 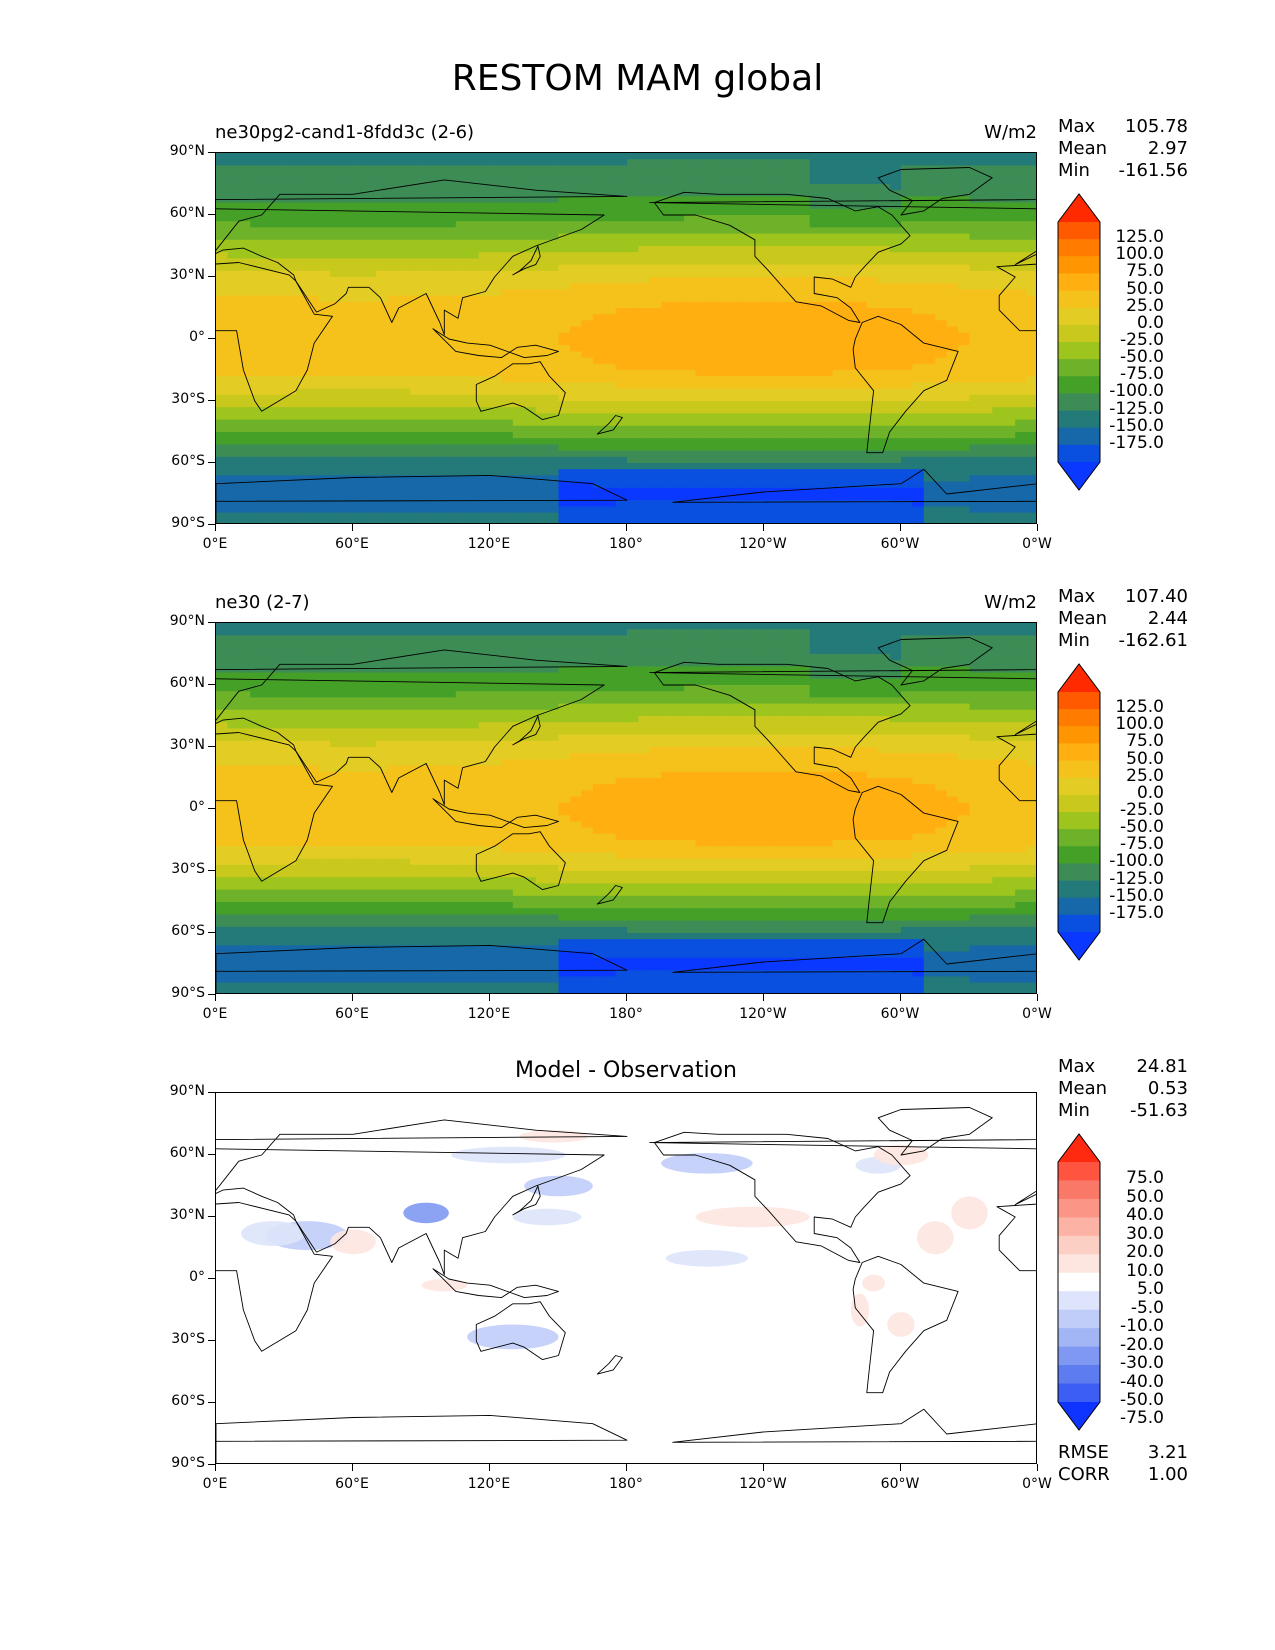 I want to click on lat-tick-label: 30°N, so click(x=187, y=275).